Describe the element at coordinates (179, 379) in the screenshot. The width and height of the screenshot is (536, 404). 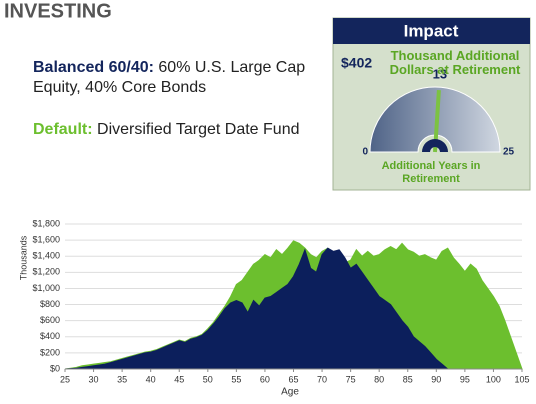
I see `x-tick-label: 45` at that location.